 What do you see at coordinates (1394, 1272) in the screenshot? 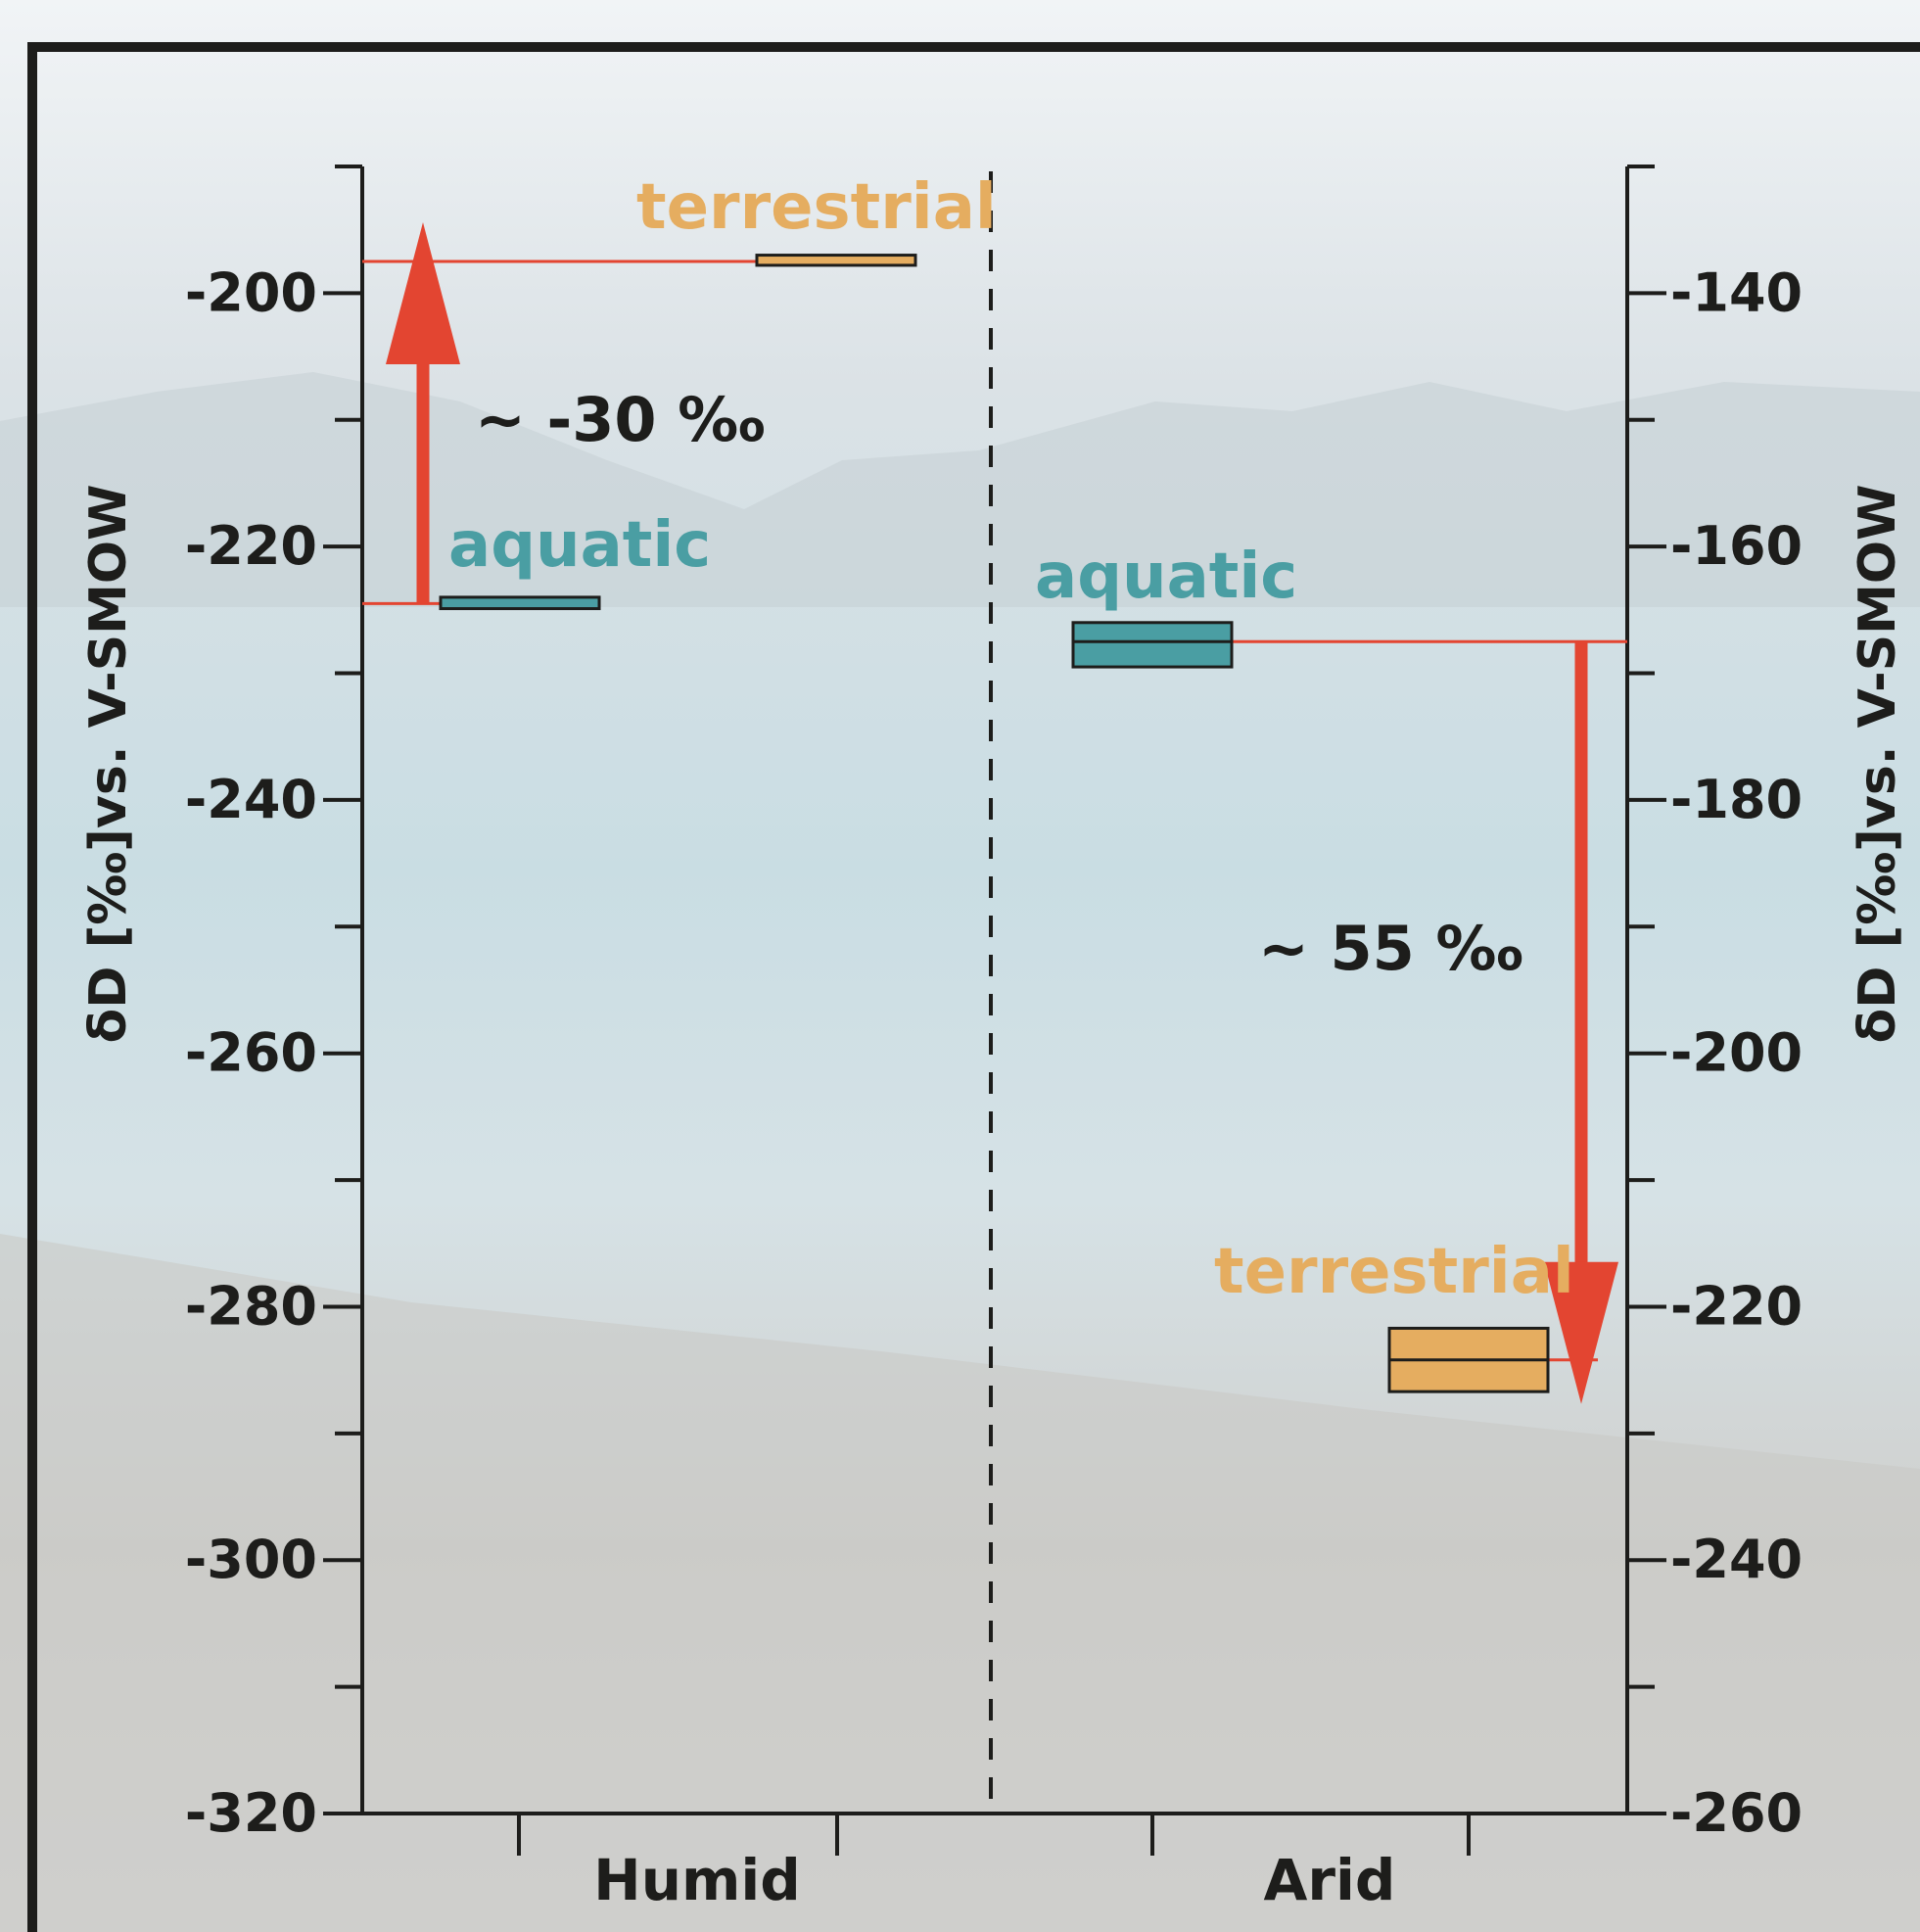
I see `series-label-arid-terrestrial: terrestrial` at bounding box center [1394, 1272].